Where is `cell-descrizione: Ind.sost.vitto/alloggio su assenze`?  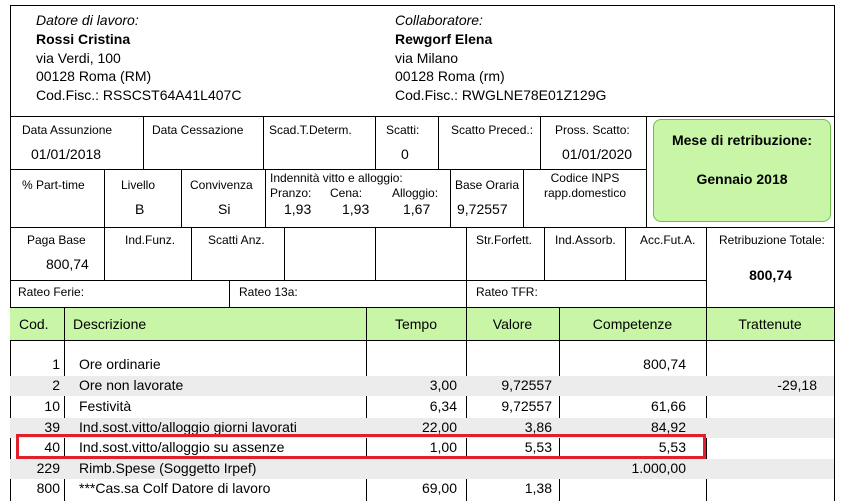 cell-descrizione: Ind.sost.vitto/alloggio su assenze is located at coordinates (182, 447).